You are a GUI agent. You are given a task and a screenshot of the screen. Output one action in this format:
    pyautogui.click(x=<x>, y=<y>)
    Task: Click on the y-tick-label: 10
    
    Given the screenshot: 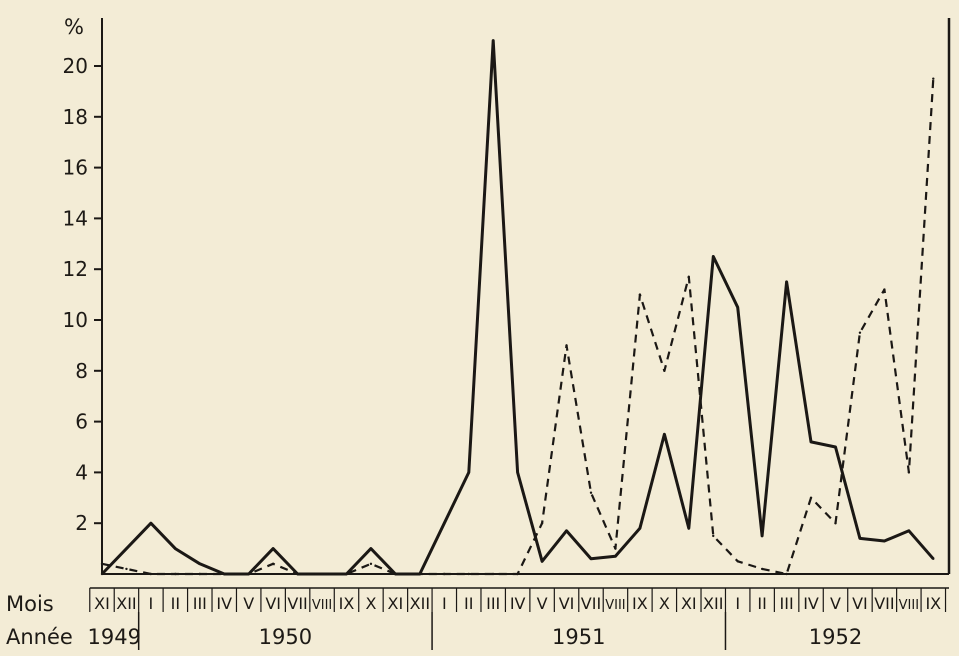 What is the action you would take?
    pyautogui.click(x=75, y=320)
    